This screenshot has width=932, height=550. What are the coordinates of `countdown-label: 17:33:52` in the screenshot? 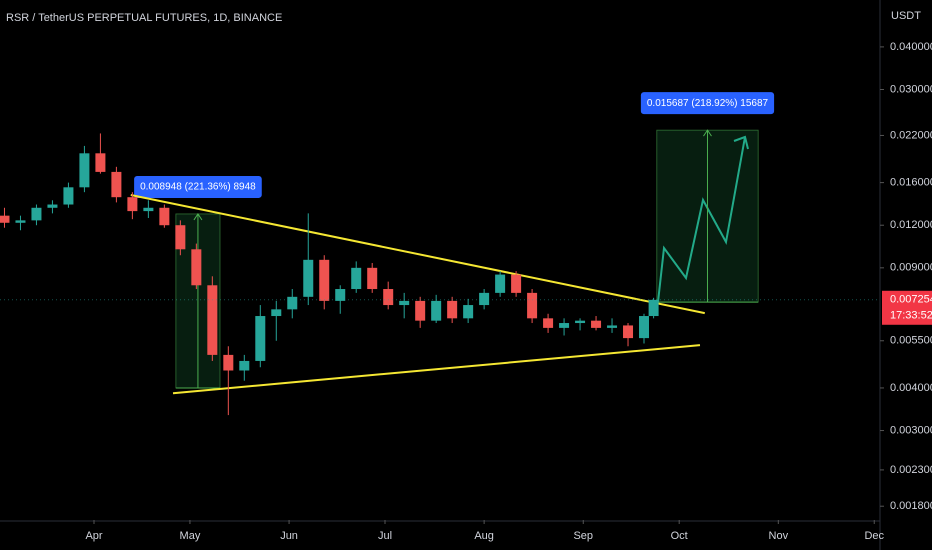 It's located at (911, 316).